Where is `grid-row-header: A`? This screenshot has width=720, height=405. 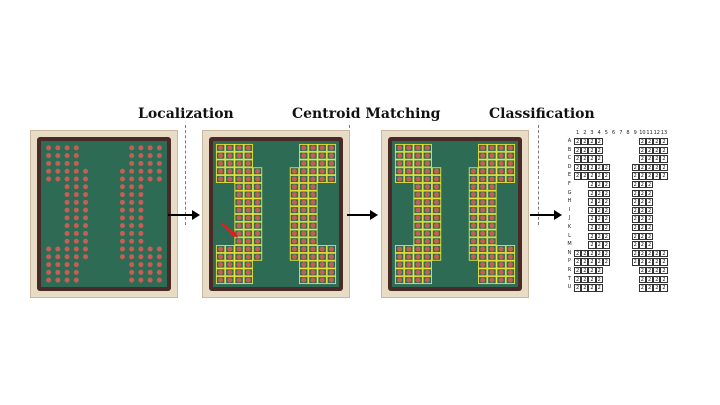
grid-row-header: A is located at coordinates (569, 141).